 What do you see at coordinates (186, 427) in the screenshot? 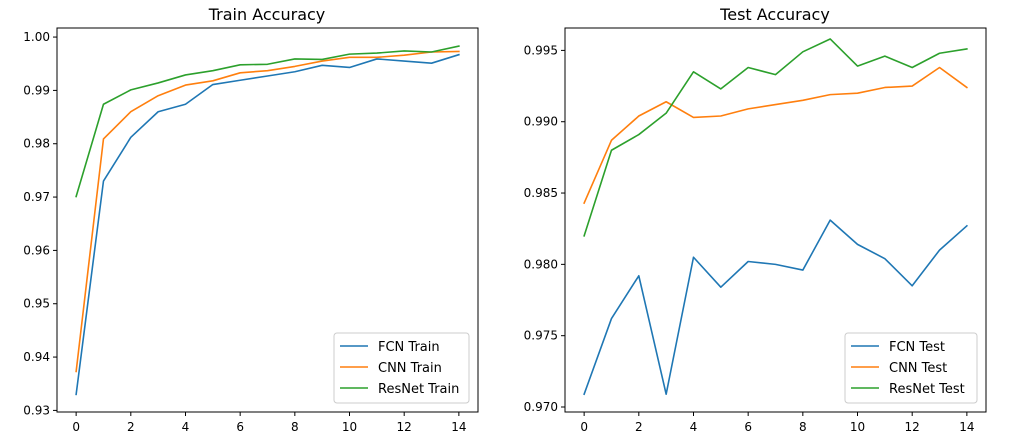
I see `train-x-tick-label: 4` at bounding box center [186, 427].